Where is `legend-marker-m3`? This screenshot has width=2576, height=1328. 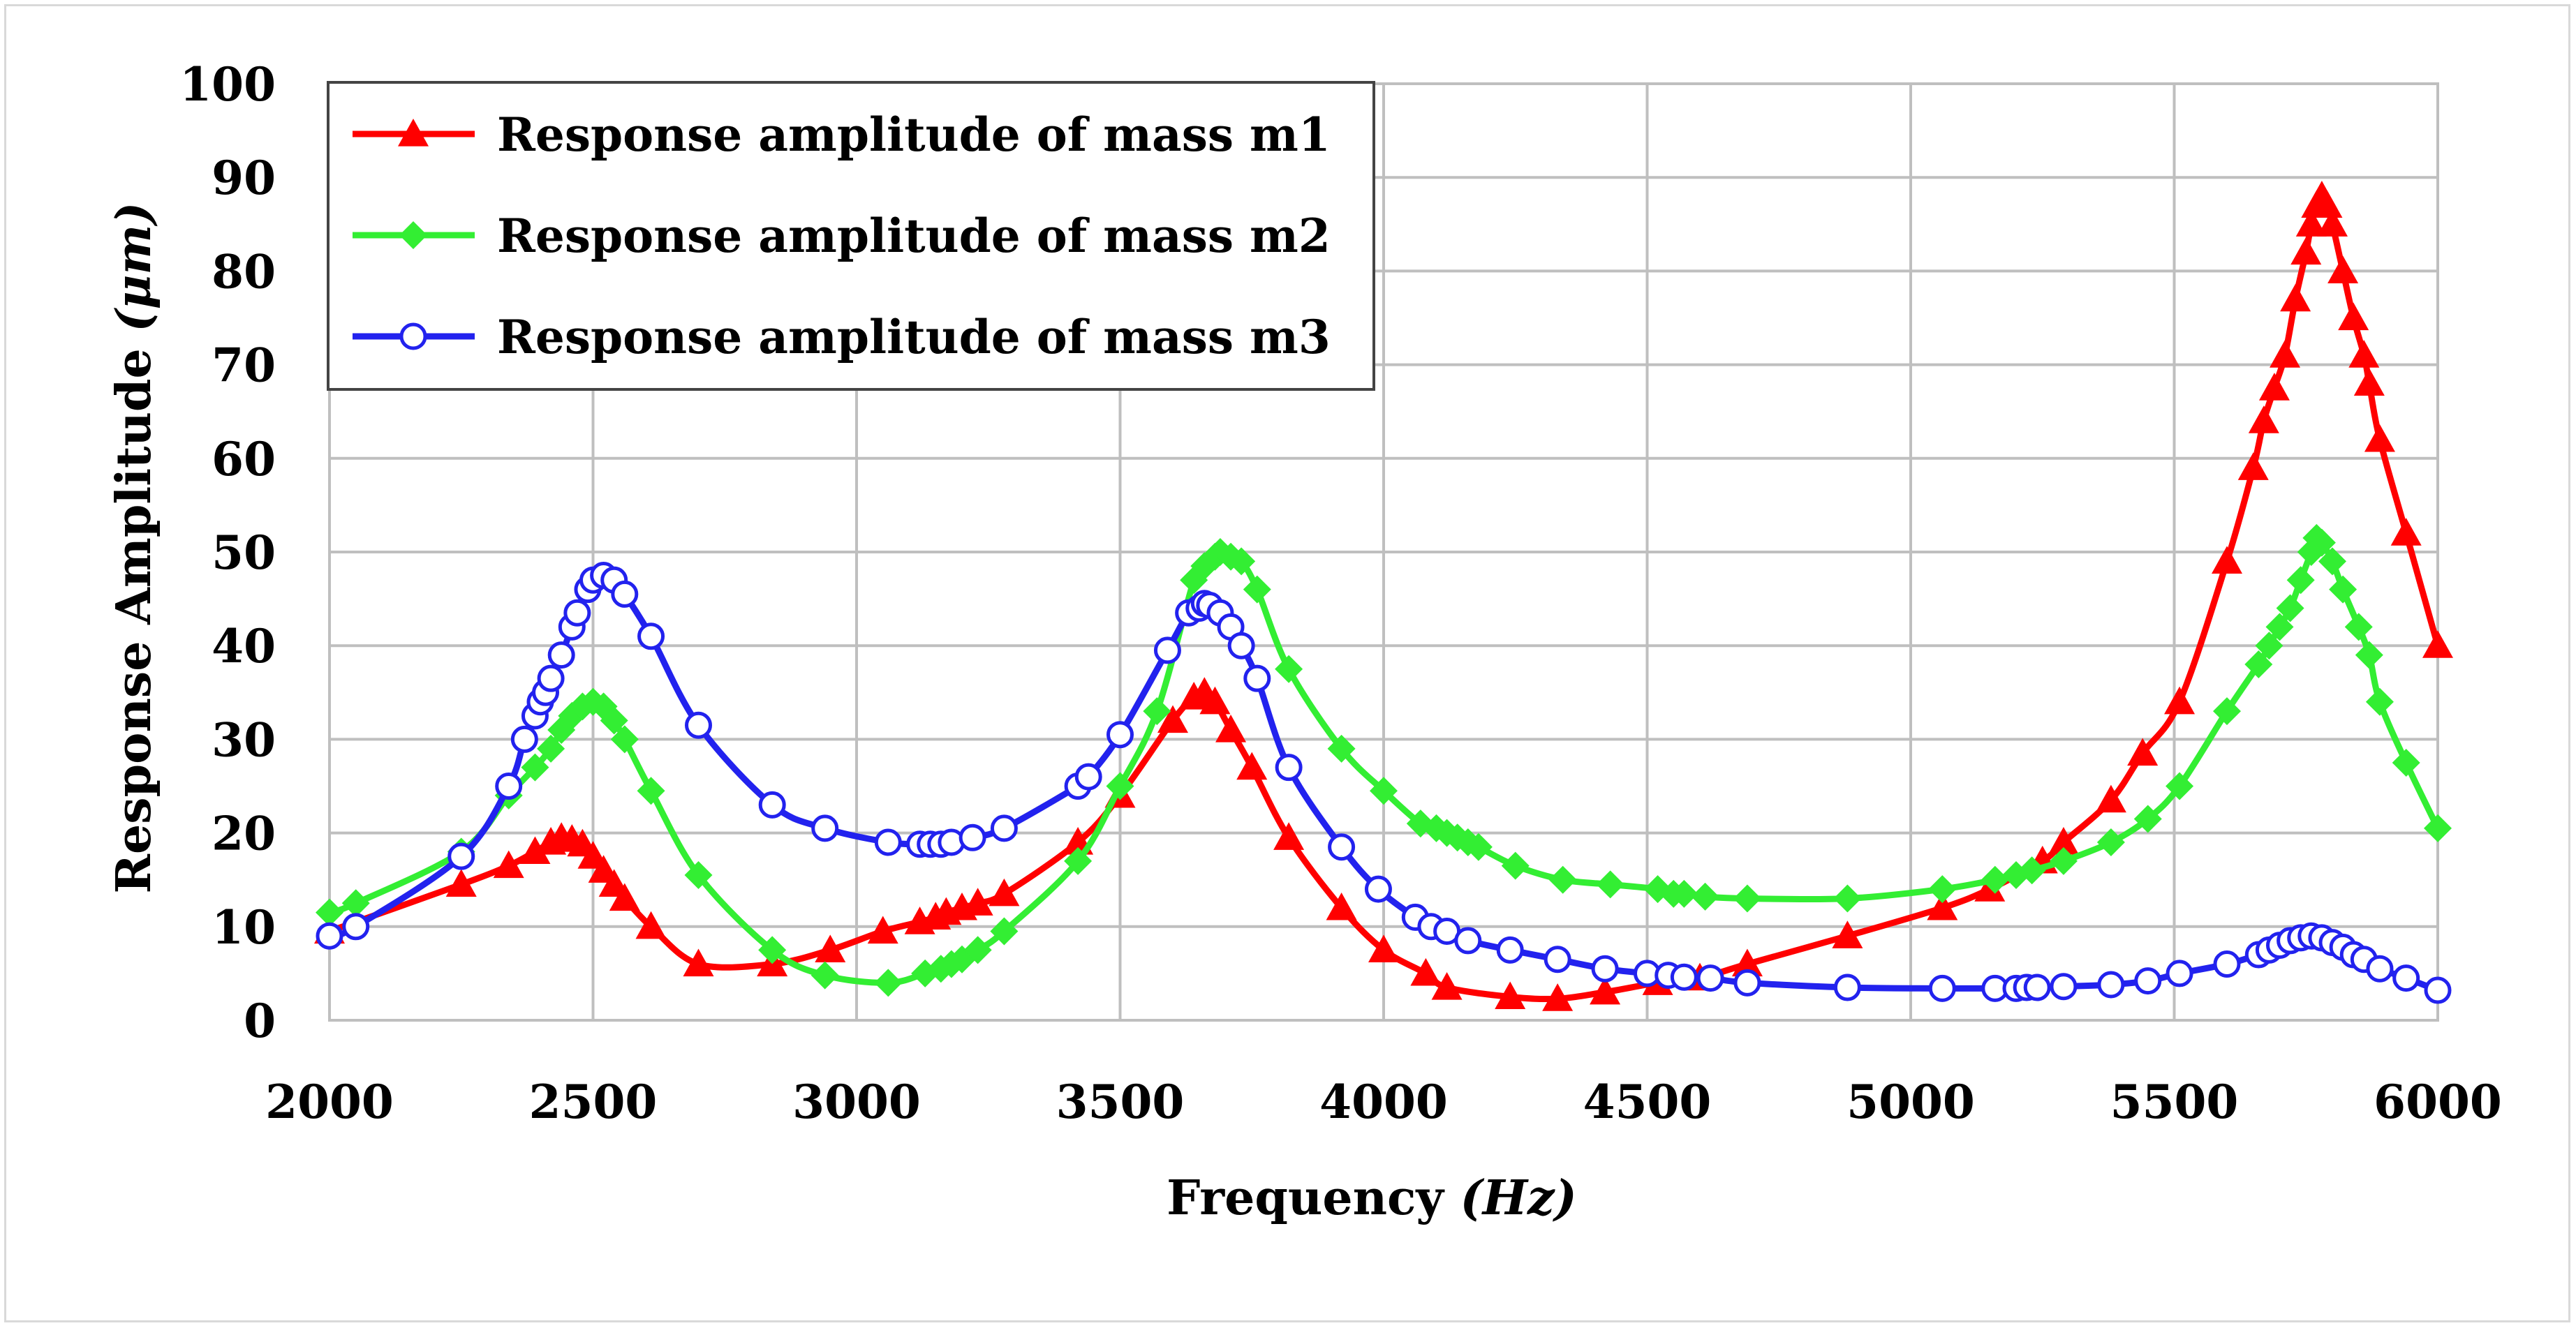
legend-marker-m3 is located at coordinates (413, 336).